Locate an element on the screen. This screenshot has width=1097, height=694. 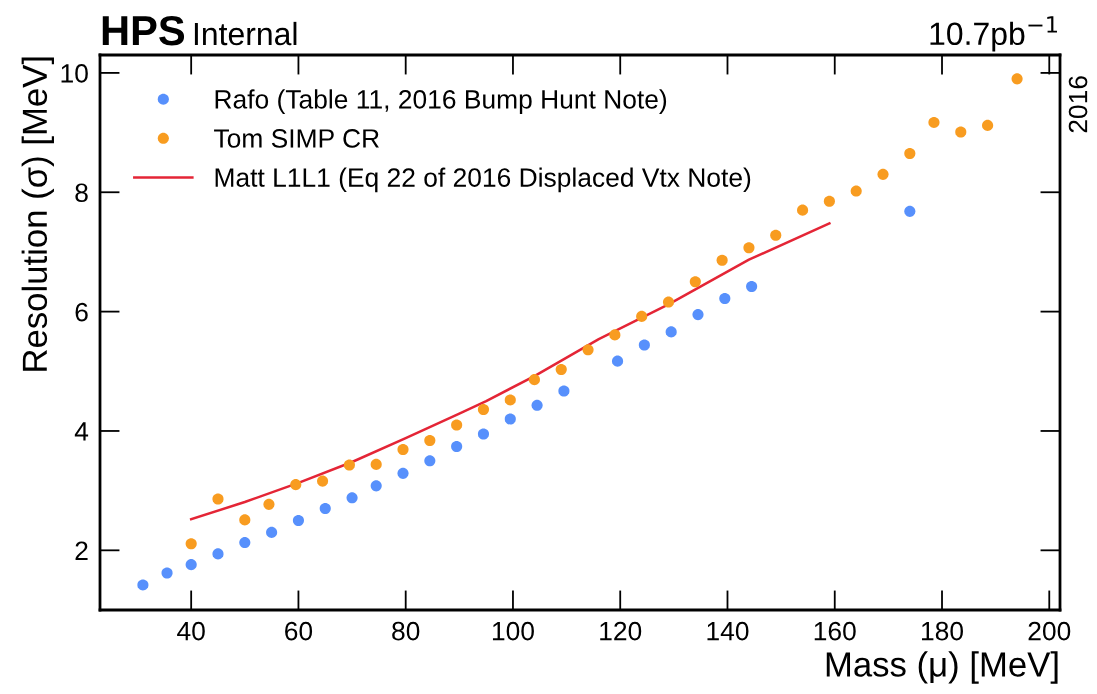
y-tick-label: 6 is located at coordinates (81, 312).